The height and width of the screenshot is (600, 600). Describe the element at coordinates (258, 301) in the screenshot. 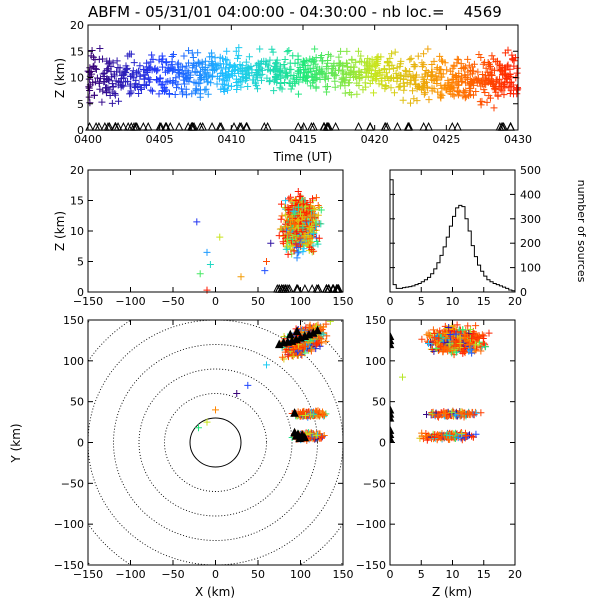

I see `x-tick-label: 50` at that location.